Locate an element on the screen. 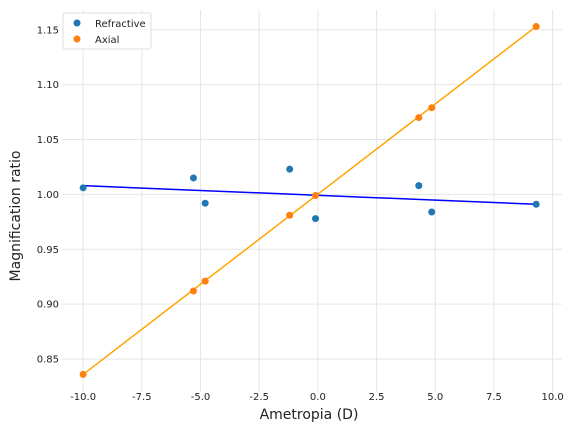 The height and width of the screenshot is (436, 576). y-tick-label: 0.90 is located at coordinates (48, 305).